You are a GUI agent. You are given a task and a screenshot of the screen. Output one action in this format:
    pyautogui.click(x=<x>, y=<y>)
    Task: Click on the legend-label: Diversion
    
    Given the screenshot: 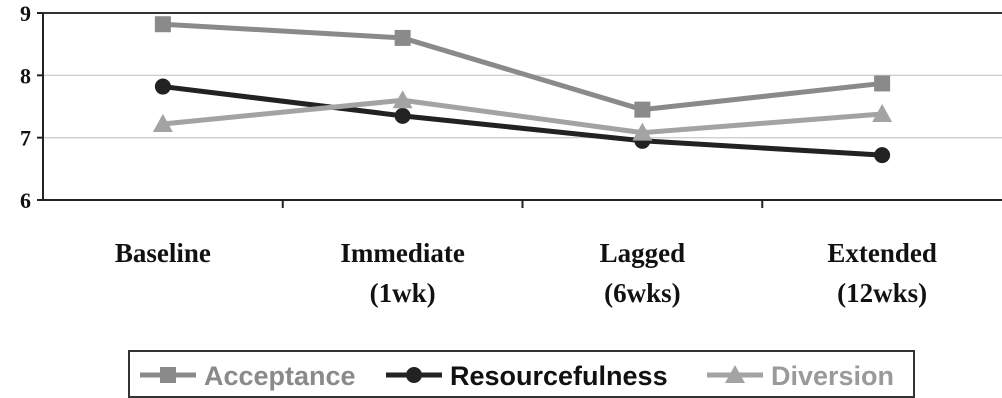 What is the action you would take?
    pyautogui.click(x=832, y=376)
    